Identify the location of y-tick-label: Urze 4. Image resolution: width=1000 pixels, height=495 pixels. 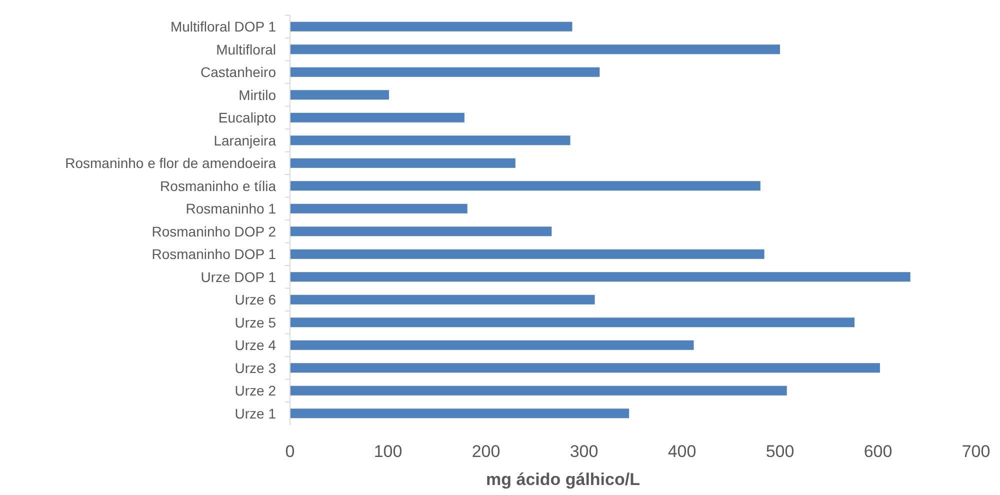
(255, 345).